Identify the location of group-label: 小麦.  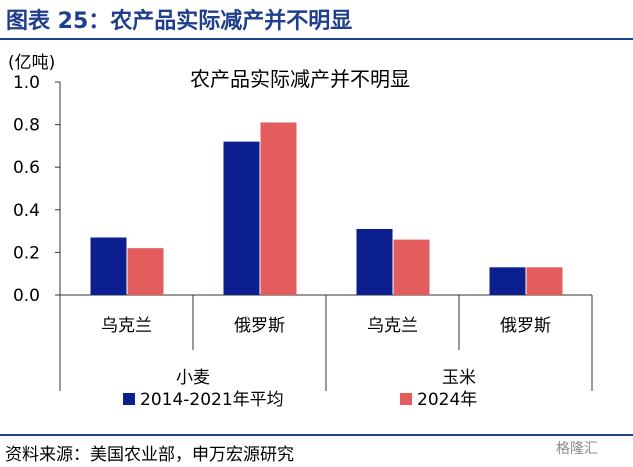
(193, 378).